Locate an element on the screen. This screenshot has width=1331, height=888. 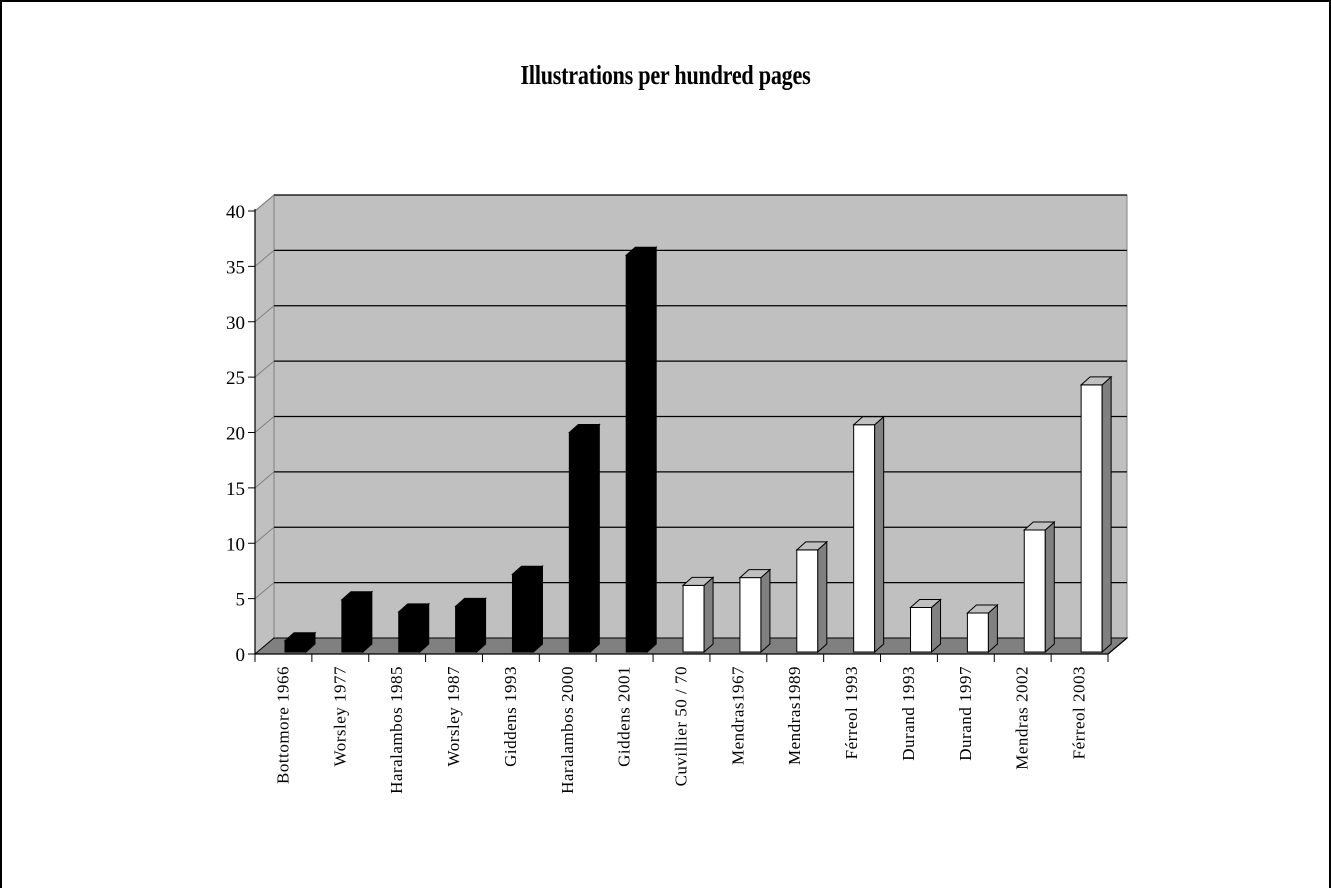
y-axis-ticks: 0 5 10 15 20 25 30 35 40 is located at coordinates (240, 434).